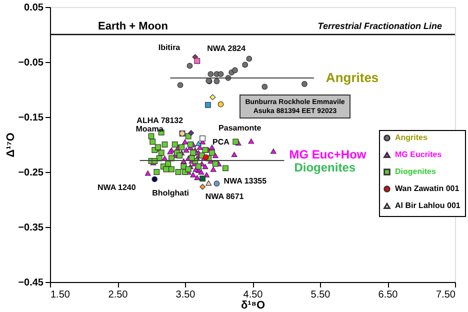 The height and width of the screenshot is (312, 468). I want to click on y-tick-label: −0.25, so click(31, 173).